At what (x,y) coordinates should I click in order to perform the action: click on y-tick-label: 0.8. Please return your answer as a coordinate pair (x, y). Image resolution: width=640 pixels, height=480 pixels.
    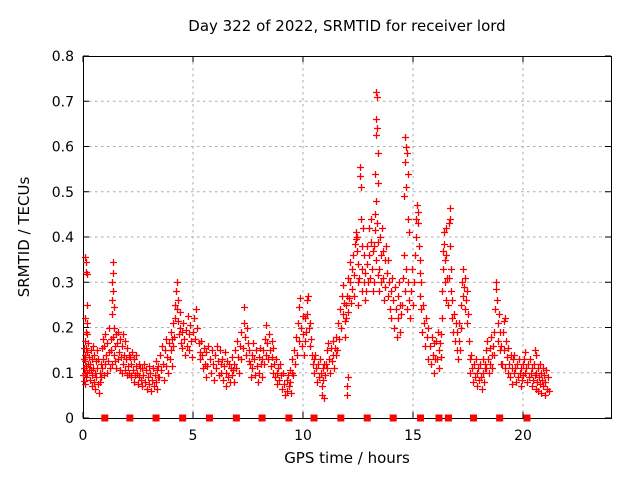
    Looking at the image, I should click on (63, 57).